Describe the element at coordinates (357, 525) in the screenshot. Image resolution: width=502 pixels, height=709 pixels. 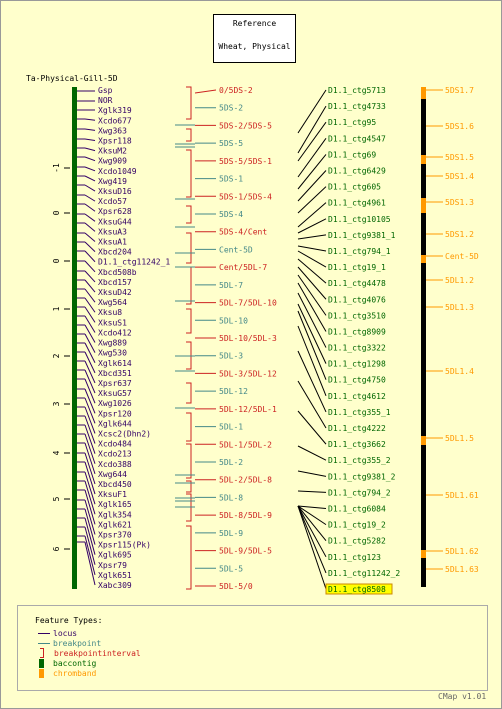
I see `contig-label: D1.1_ctg19_2` at that location.